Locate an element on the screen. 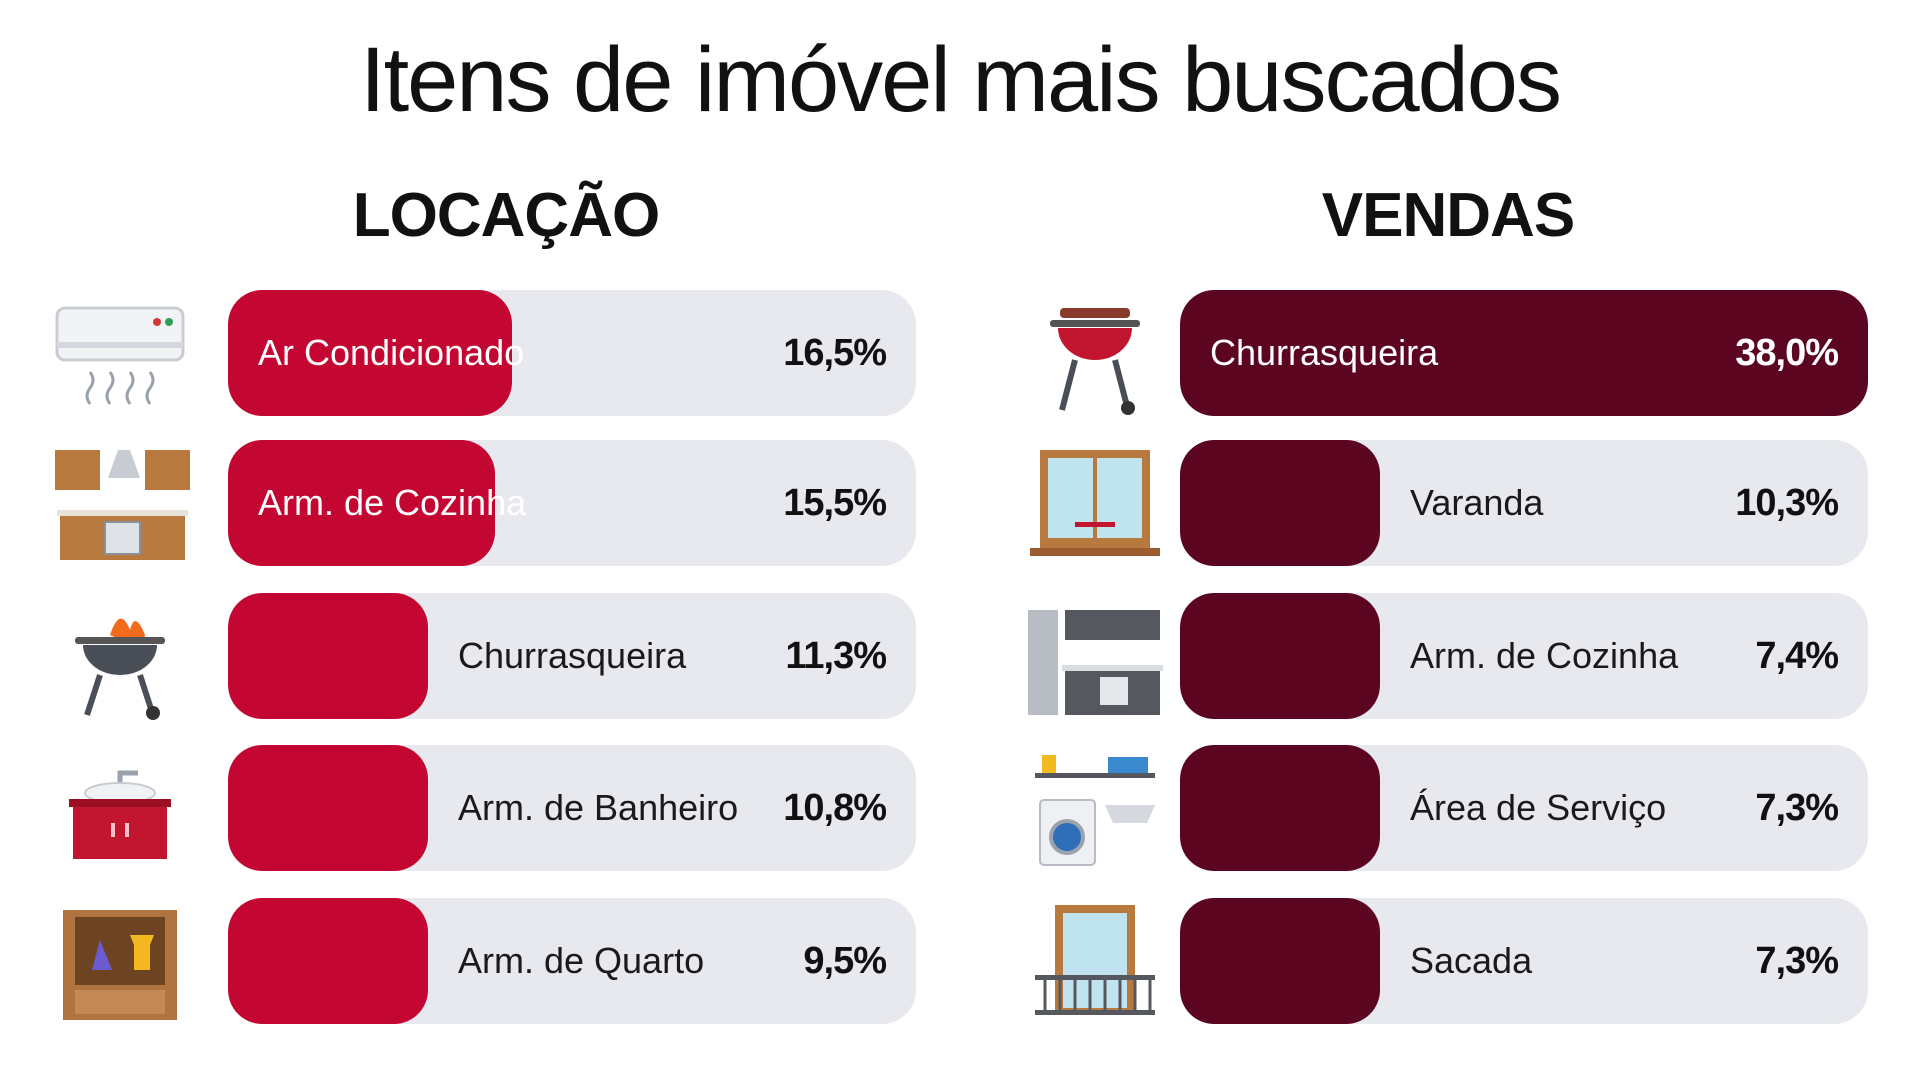  balcony-icon is located at coordinates (1095, 960).